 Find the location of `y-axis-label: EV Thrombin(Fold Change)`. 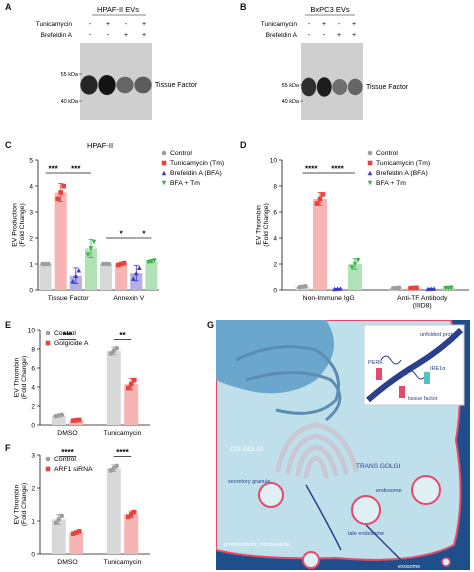

y-axis-label: EV Thrombin(Fold Change) is located at coordinates (263, 224).